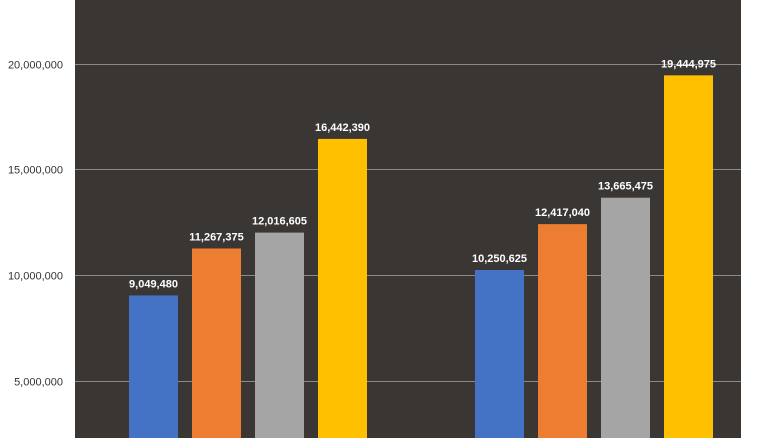 The width and height of the screenshot is (780, 438). I want to click on bar-value-label: 12,016,605, so click(279, 222).